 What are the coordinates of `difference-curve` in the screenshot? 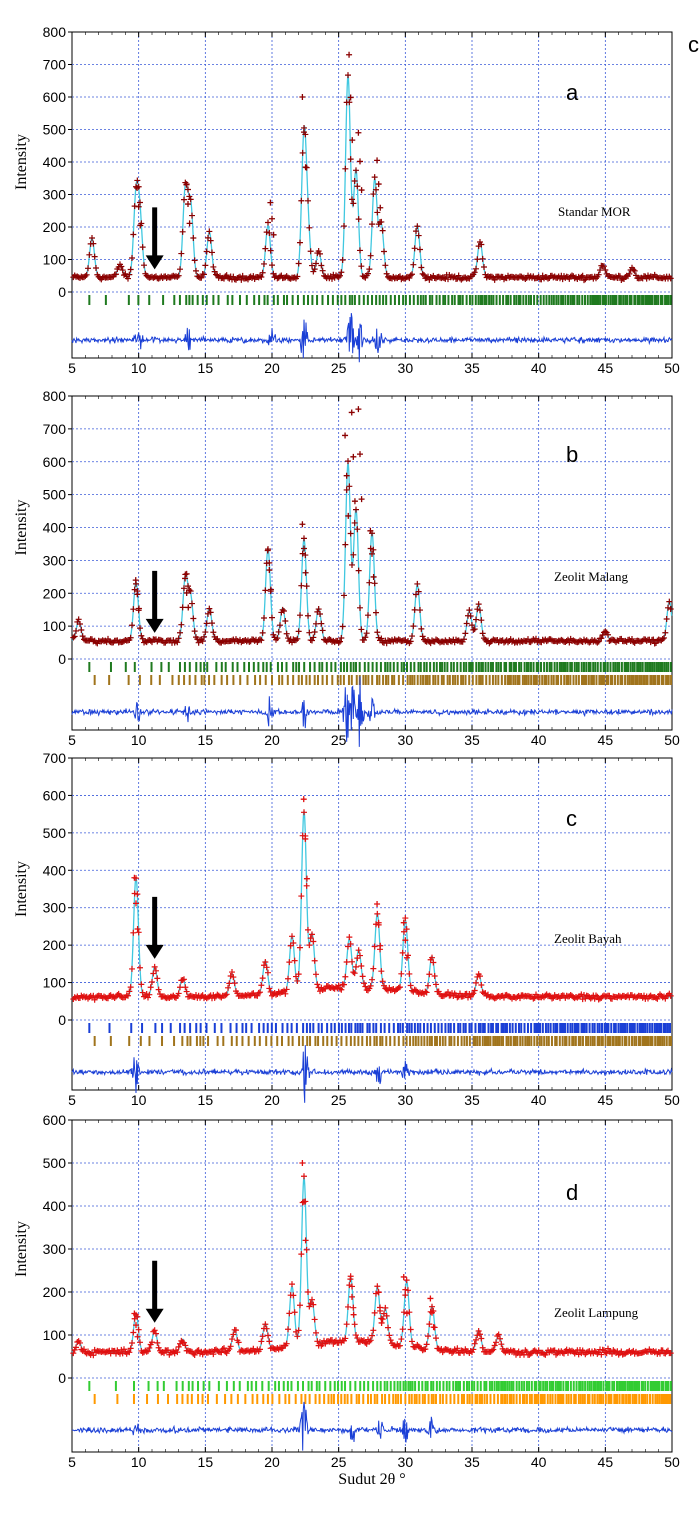 It's located at (372, 338).